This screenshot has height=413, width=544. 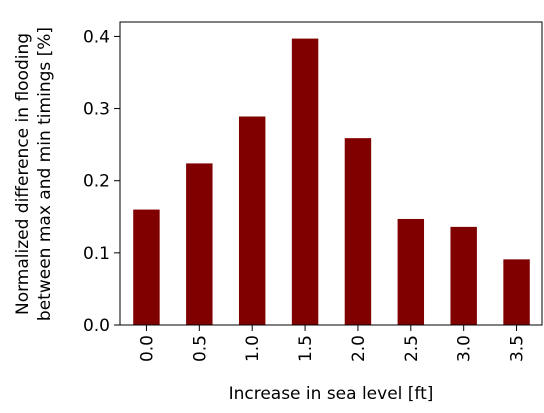 What do you see at coordinates (331, 394) in the screenshot?
I see `x-axis-label: Increase in sea level [ft]` at bounding box center [331, 394].